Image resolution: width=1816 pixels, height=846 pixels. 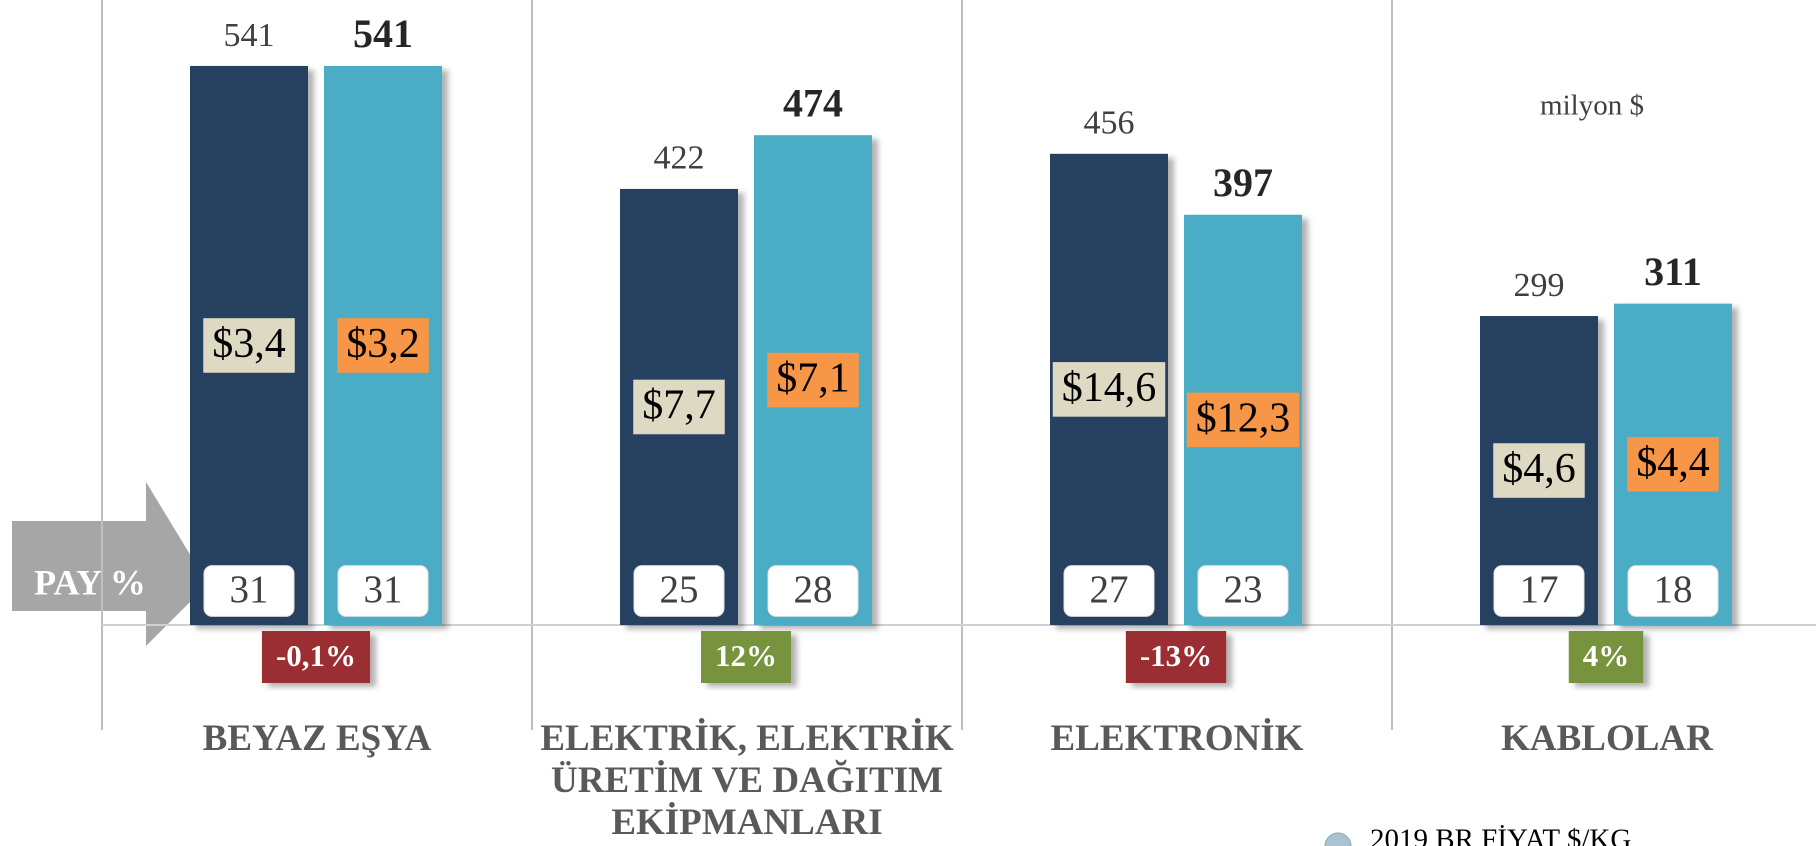 I want to click on share-title: PAY %, so click(x=90, y=582).